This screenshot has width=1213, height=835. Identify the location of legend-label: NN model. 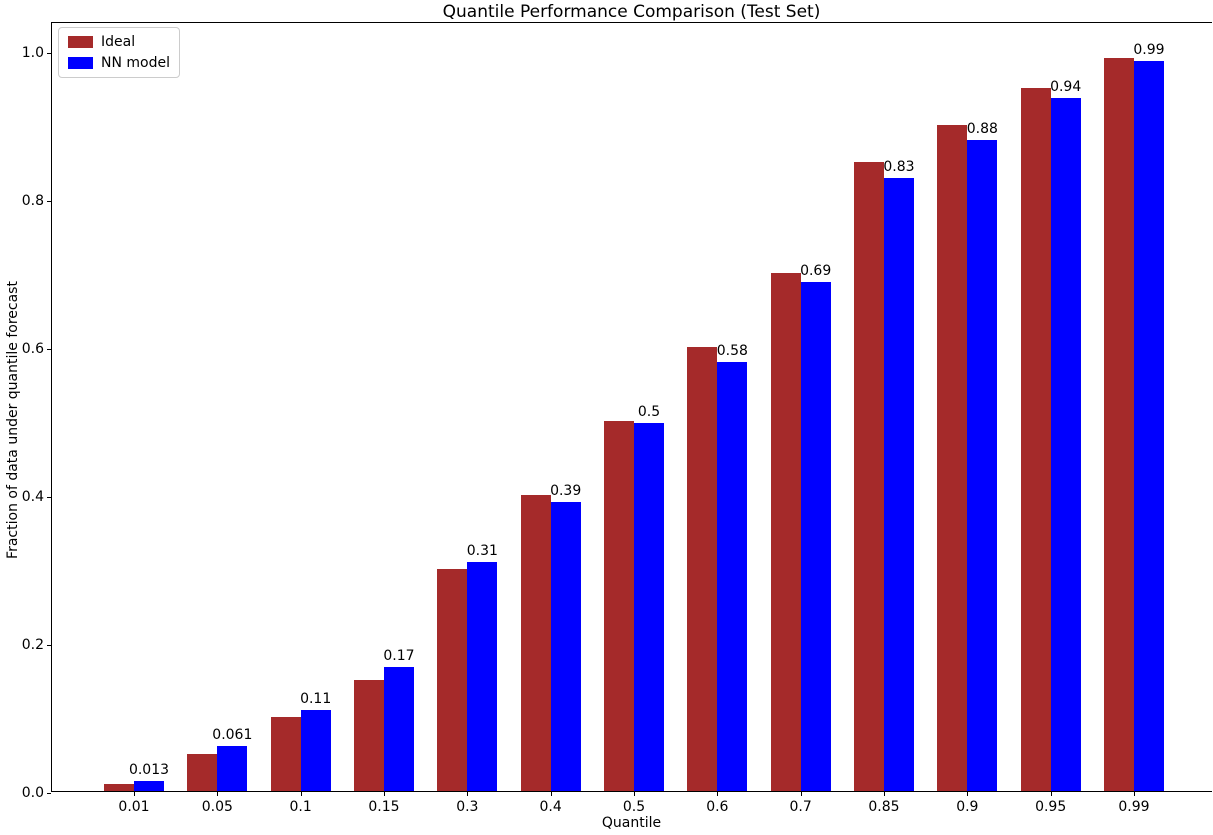
(135, 63).